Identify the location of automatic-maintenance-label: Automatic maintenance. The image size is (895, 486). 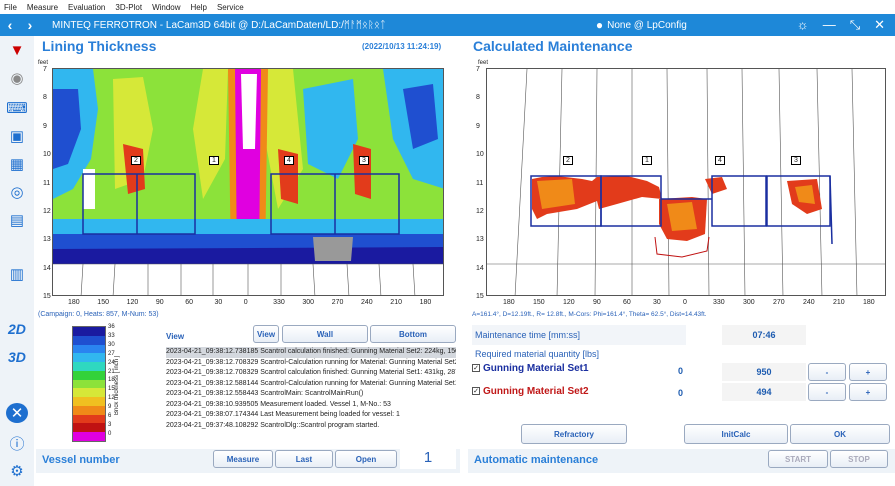
(536, 460).